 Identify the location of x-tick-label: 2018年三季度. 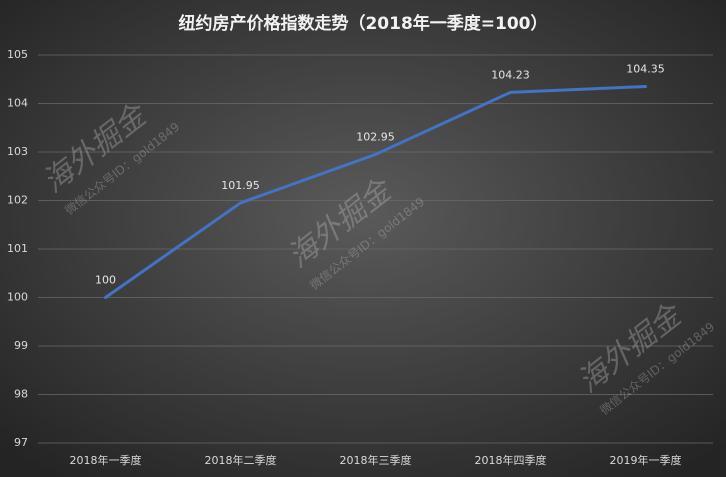
(376, 460).